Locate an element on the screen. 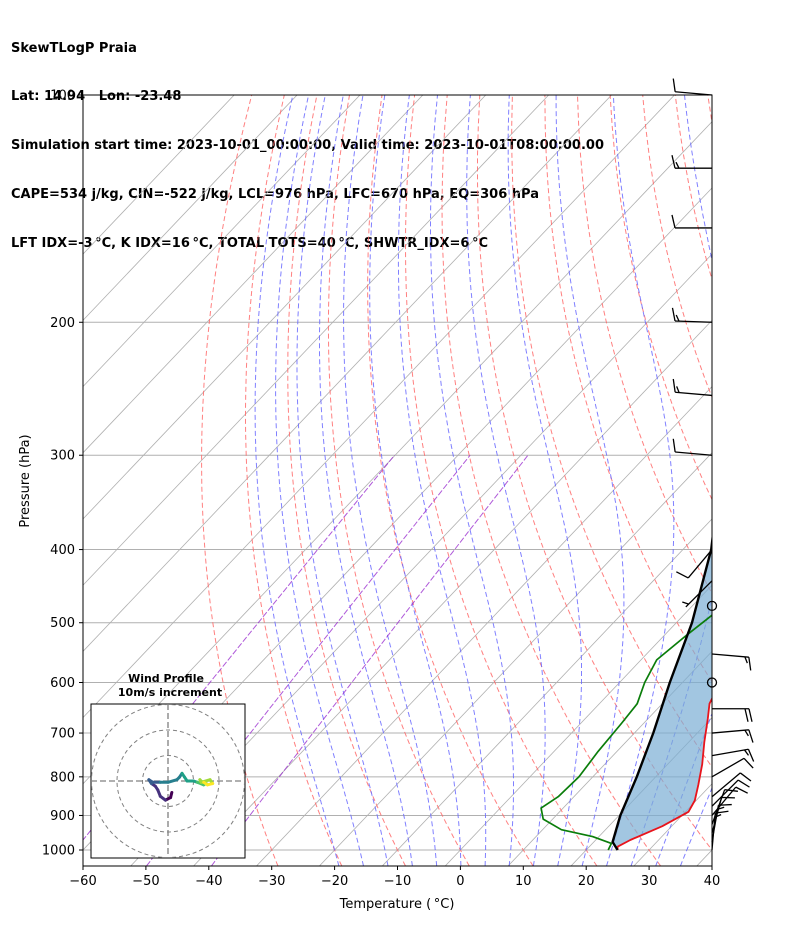  hodograph-inset: Wind Profile 10m/s increment is located at coordinates (168, 765).